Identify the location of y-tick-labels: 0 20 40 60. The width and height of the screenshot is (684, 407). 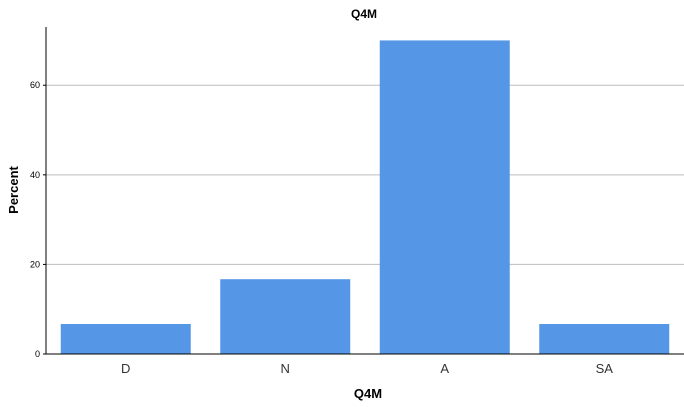
(35, 219).